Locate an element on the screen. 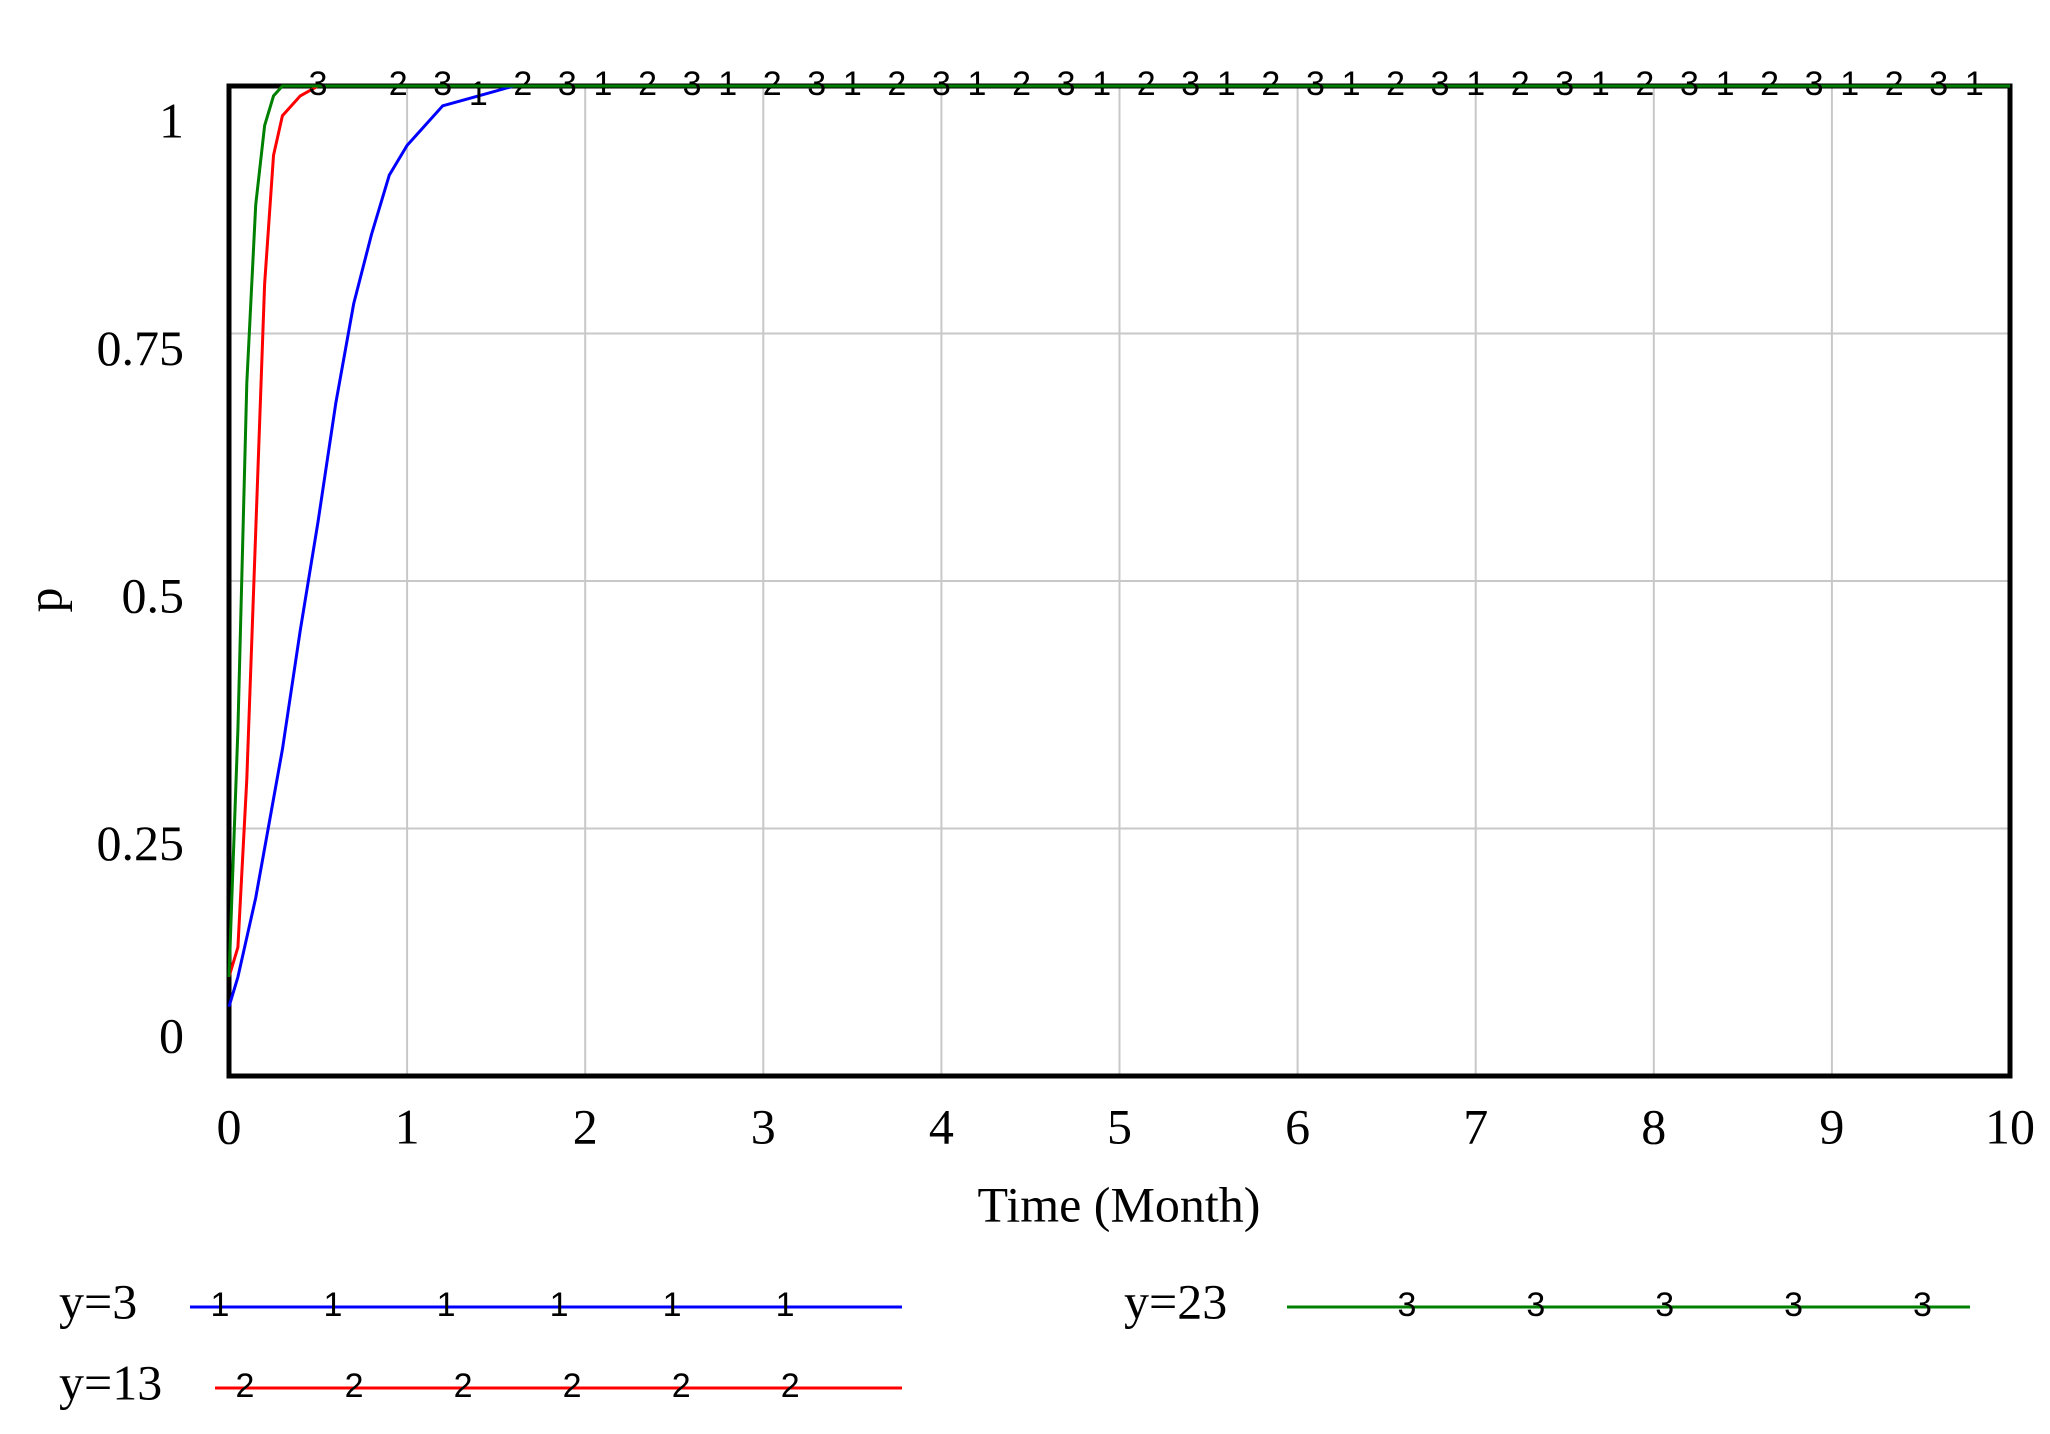  x-tick-label: 4 is located at coordinates (941, 1126).